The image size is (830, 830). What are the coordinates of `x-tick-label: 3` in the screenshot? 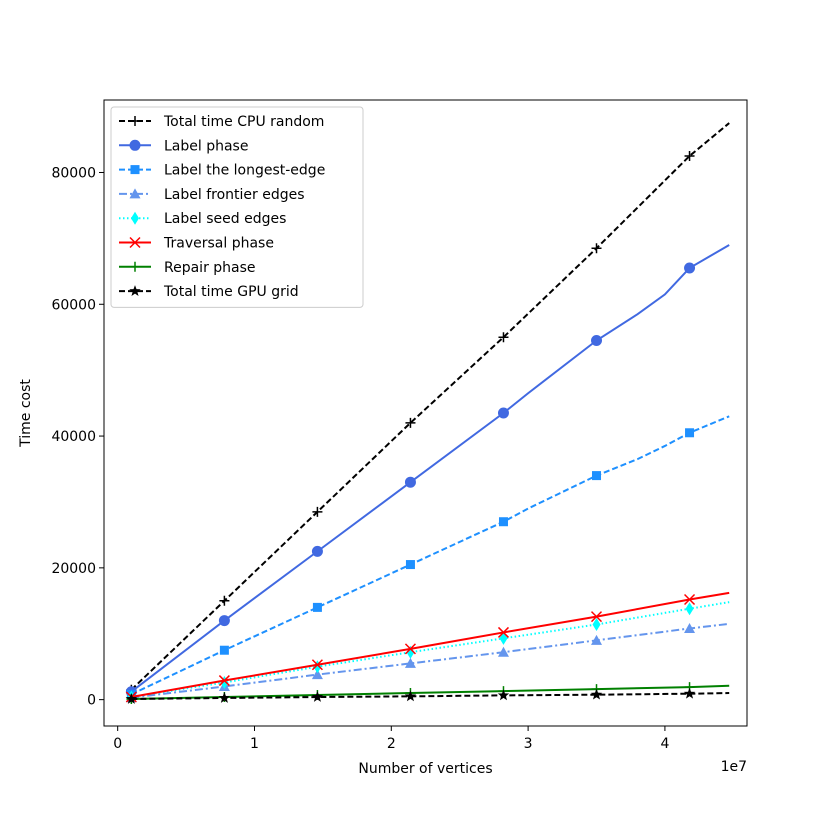 It's located at (528, 744).